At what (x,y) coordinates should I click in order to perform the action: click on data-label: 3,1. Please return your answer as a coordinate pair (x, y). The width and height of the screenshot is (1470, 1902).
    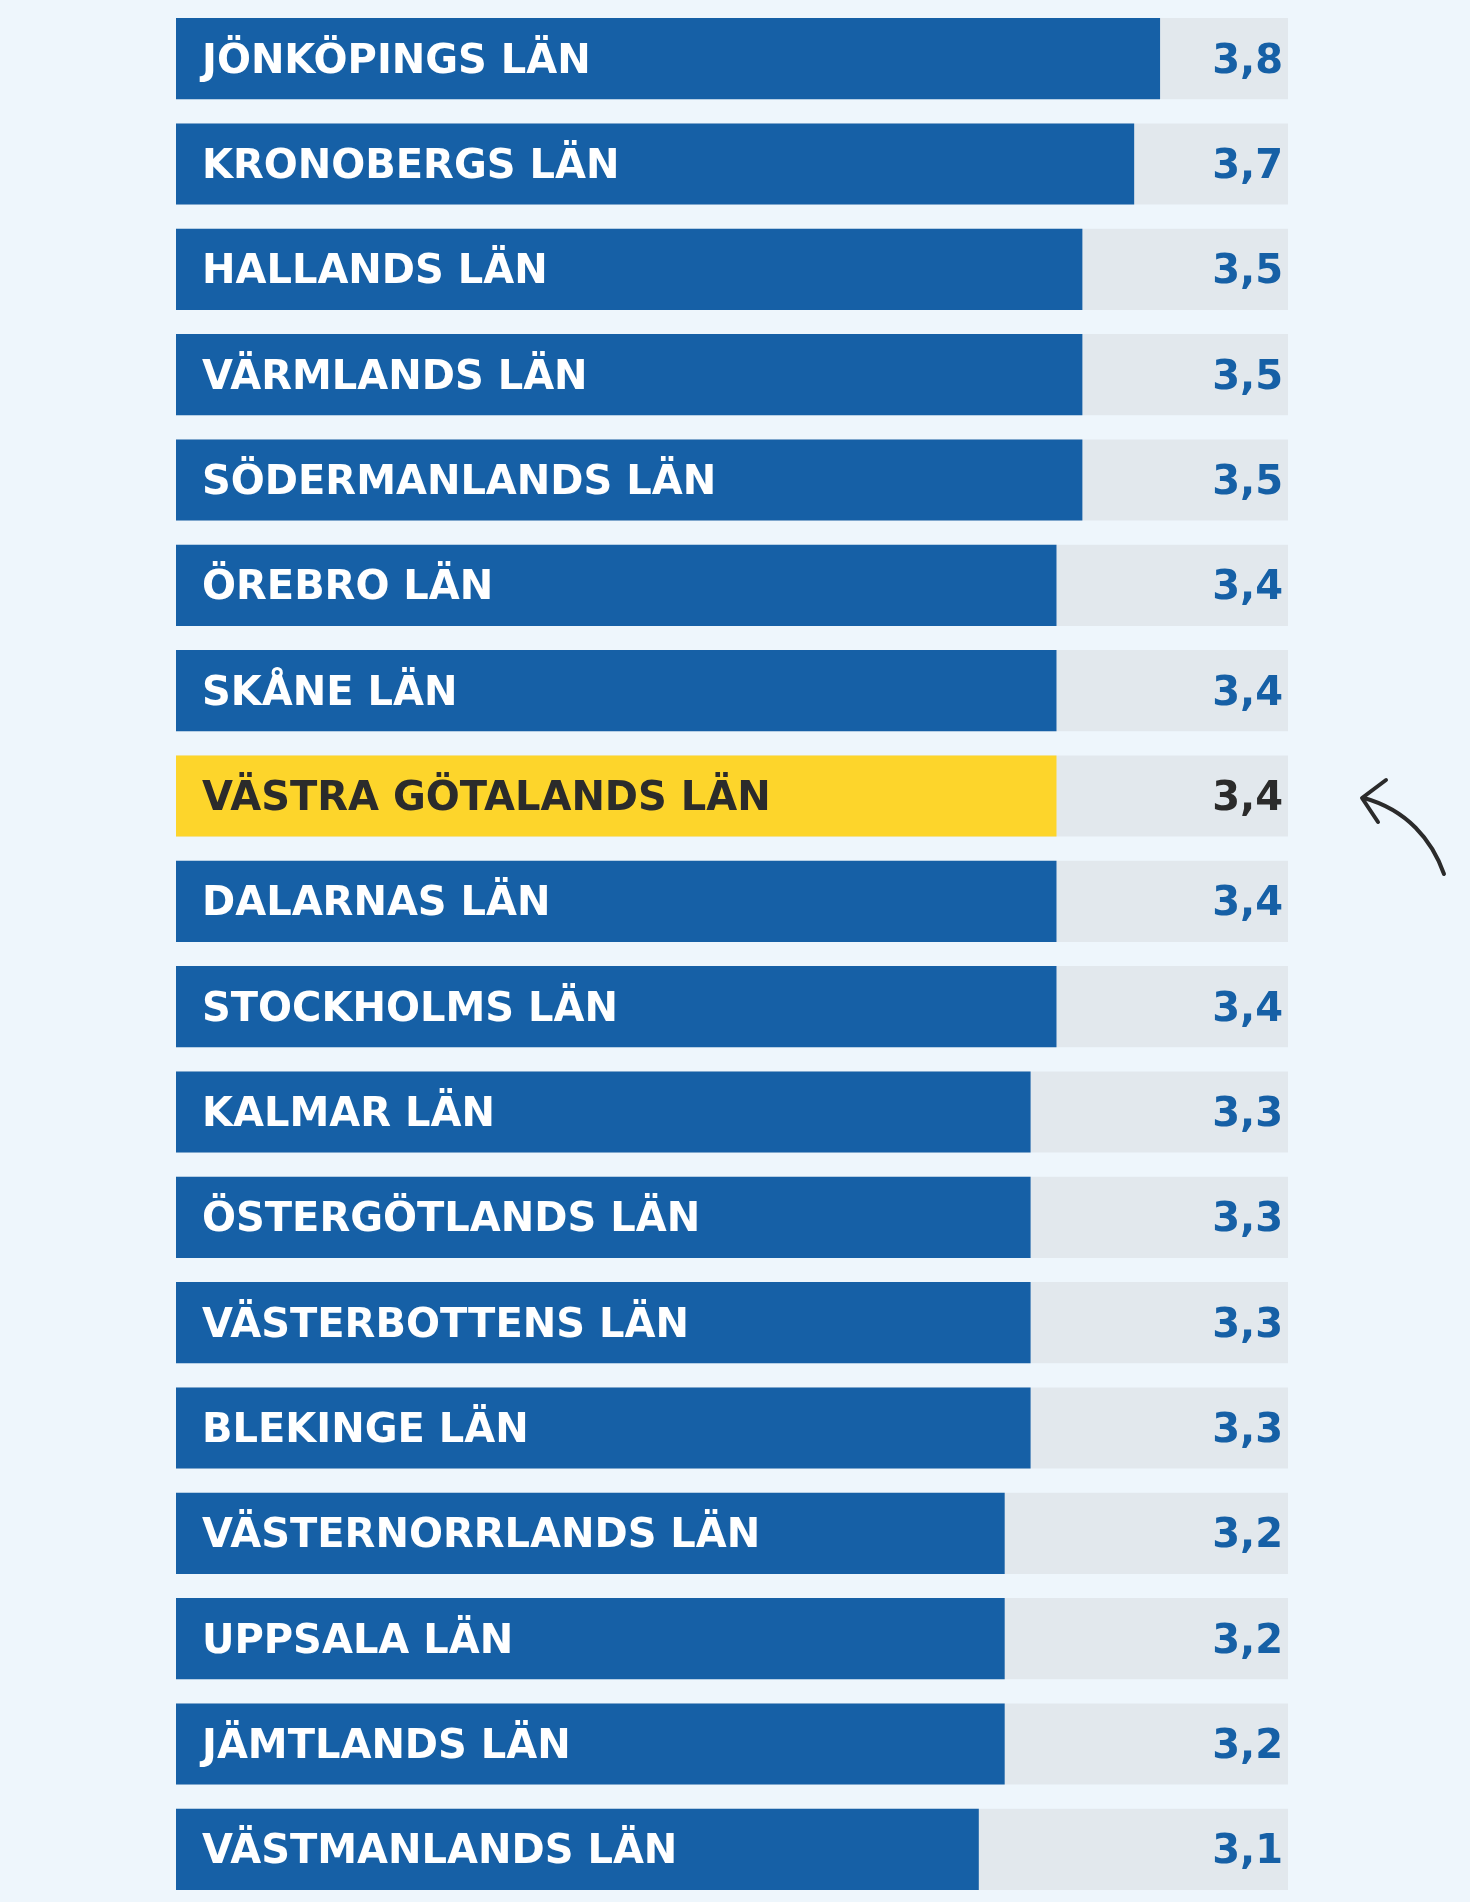
    Looking at the image, I should click on (1247, 1849).